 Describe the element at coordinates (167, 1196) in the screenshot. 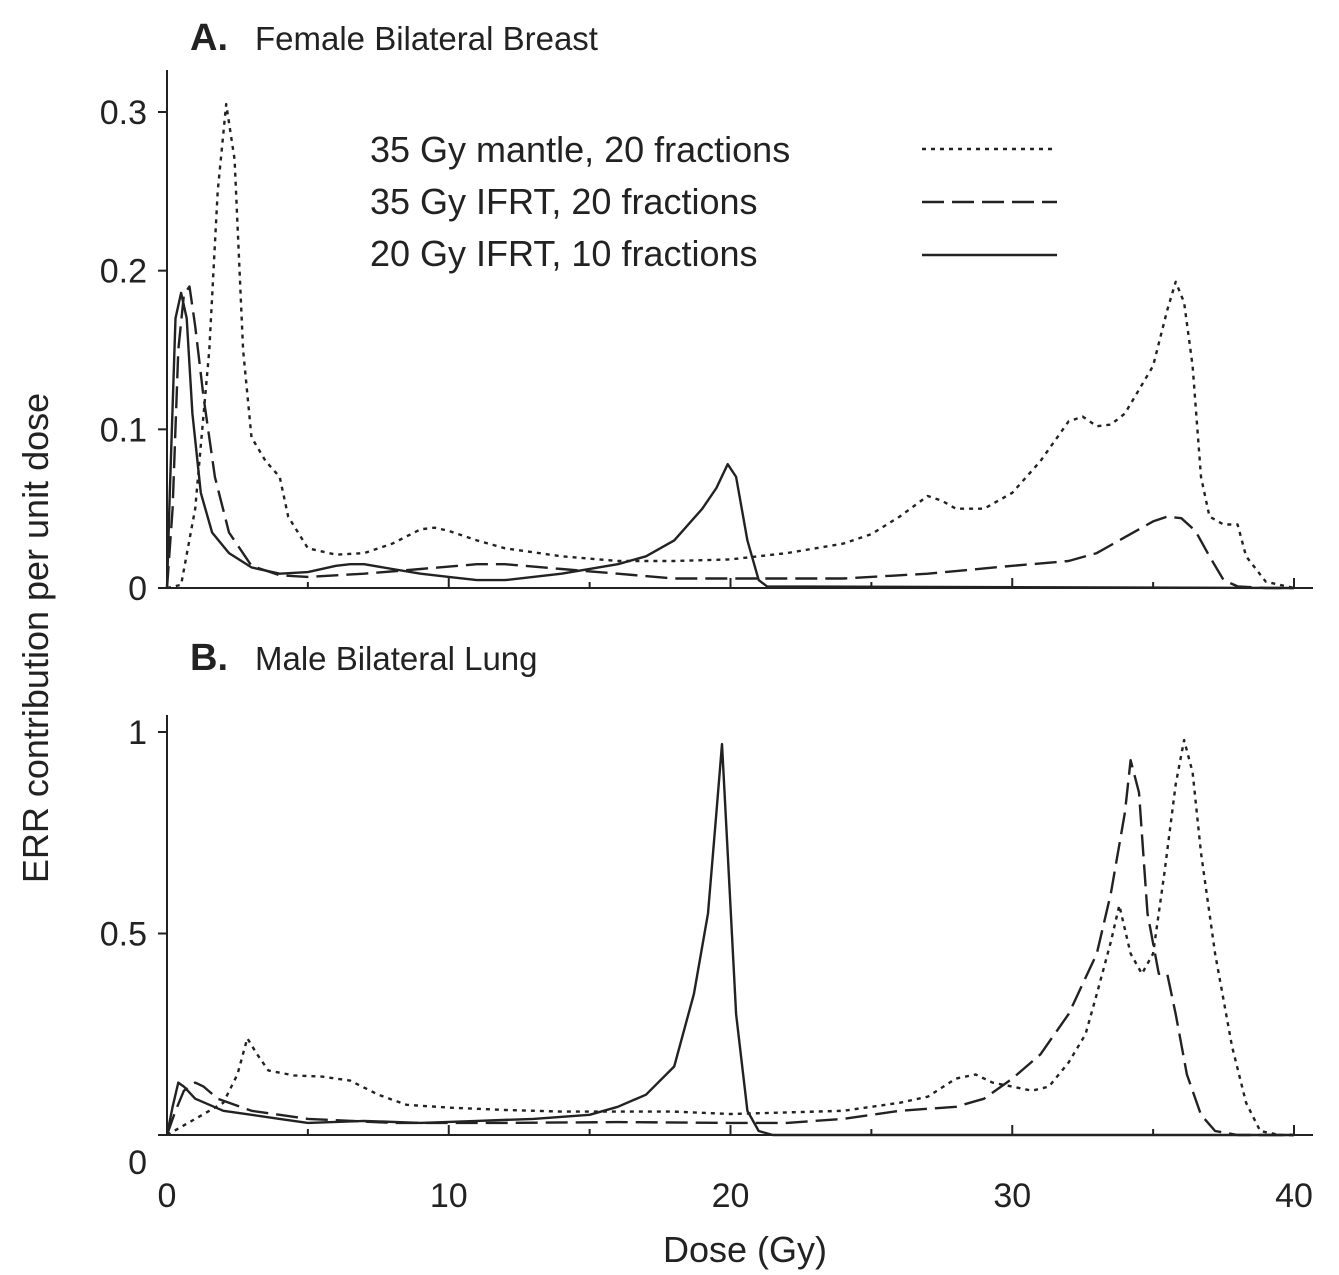

I see `x-tick-label: 0` at that location.